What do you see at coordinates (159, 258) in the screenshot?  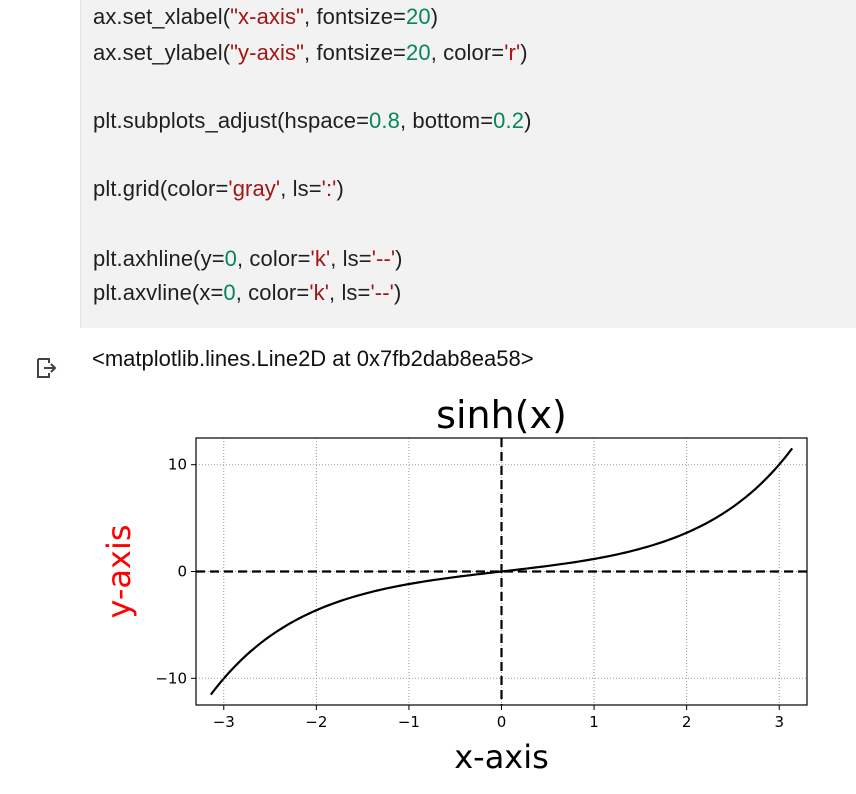 I see `code-token: plt.axhline(y=` at bounding box center [159, 258].